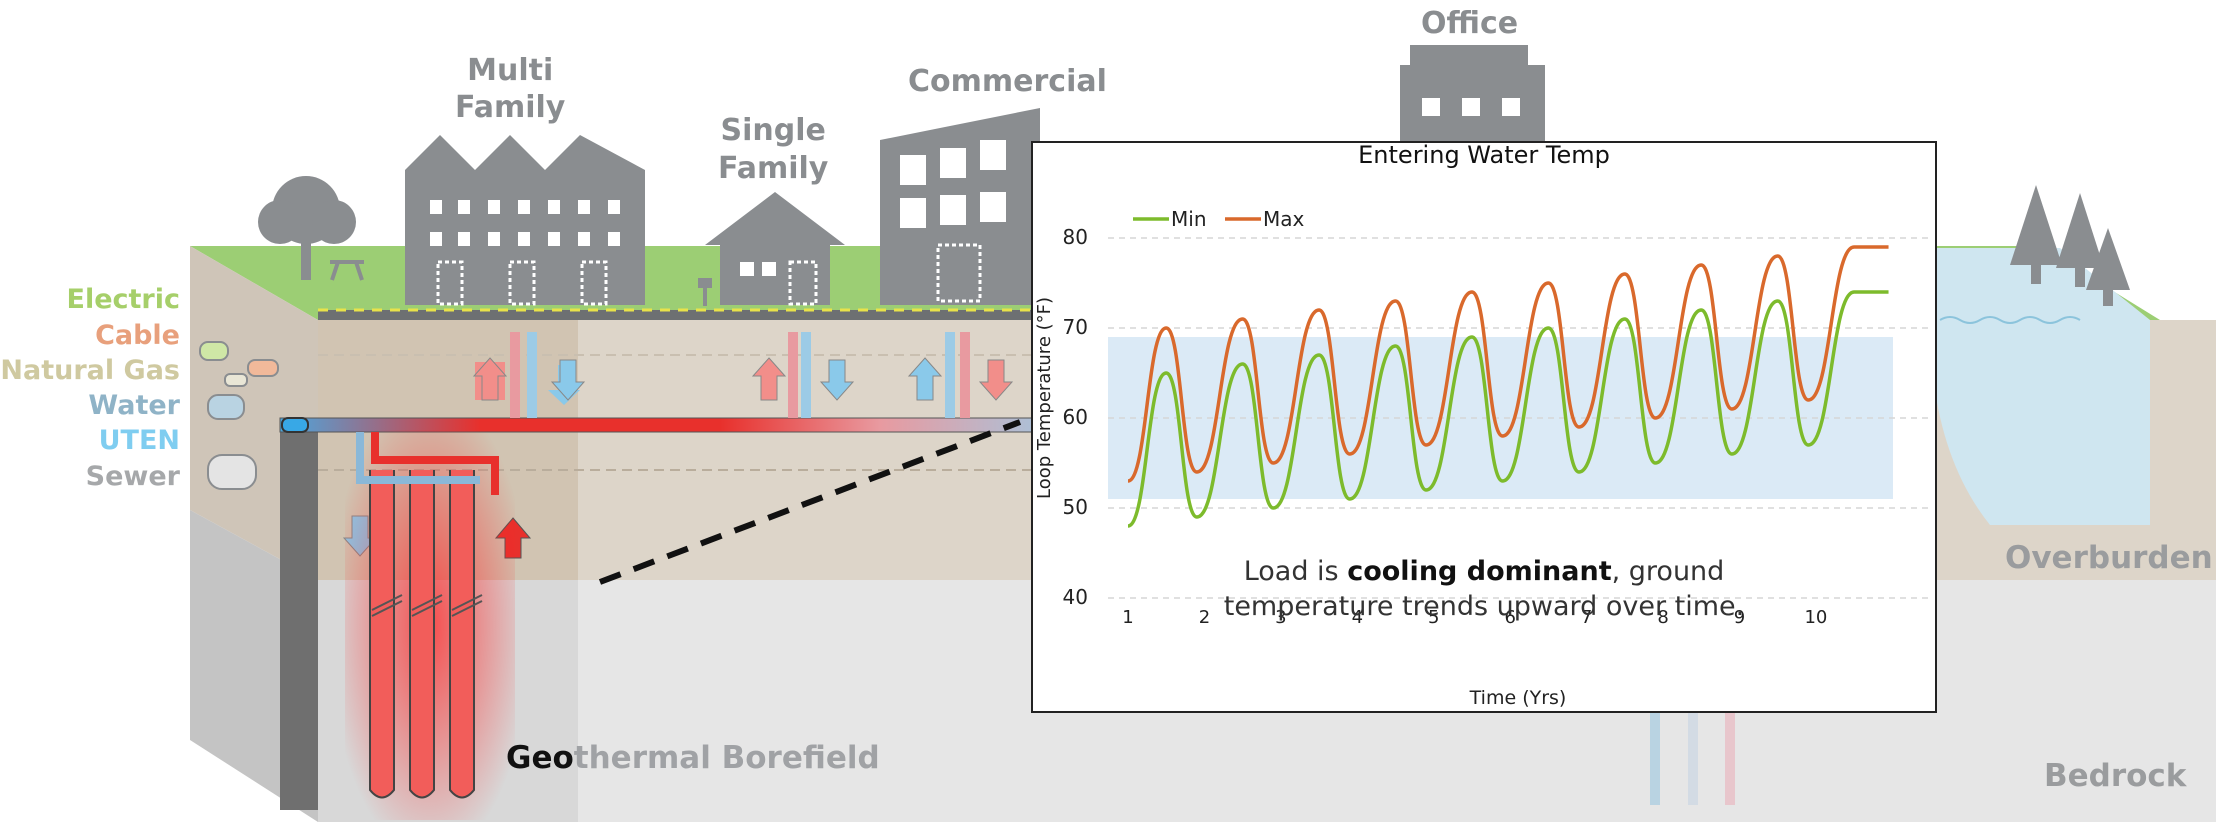  What do you see at coordinates (1472, 95) in the screenshot?
I see `office-building` at bounding box center [1472, 95].